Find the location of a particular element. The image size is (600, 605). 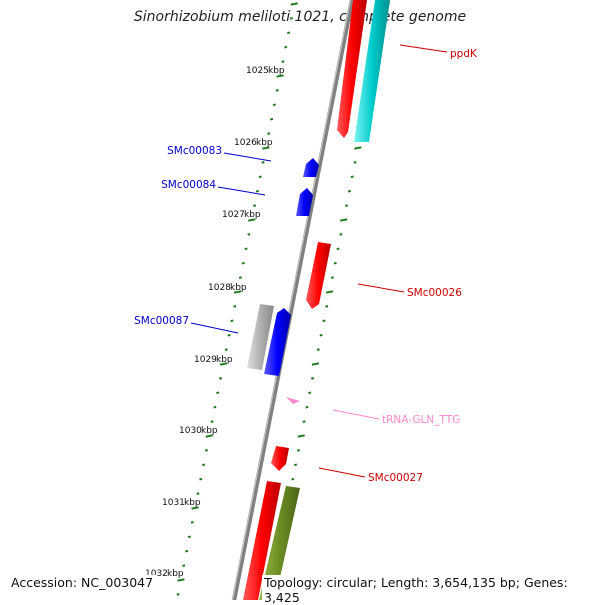

label-ppdk: ppdK is located at coordinates (464, 54).